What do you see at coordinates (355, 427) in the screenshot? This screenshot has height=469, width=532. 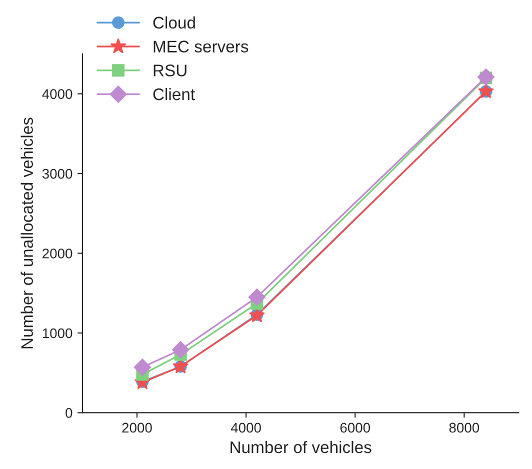 I see `x-tick-label: 6000` at bounding box center [355, 427].